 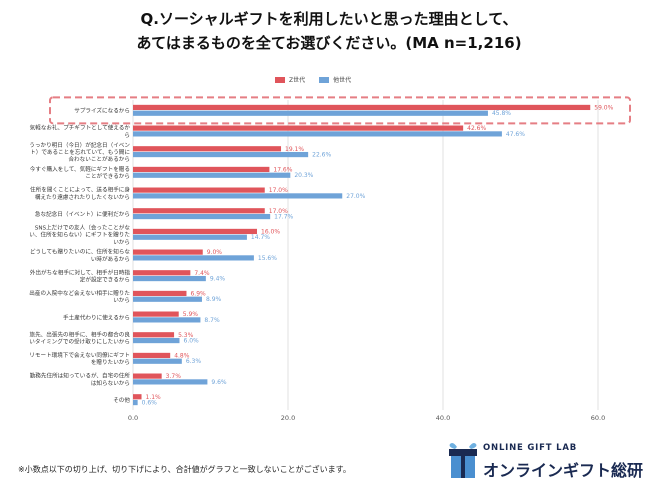 I want to click on category-label: 今すぐ購入をして、気軽にギフトを贈る, so click(x=80, y=169).